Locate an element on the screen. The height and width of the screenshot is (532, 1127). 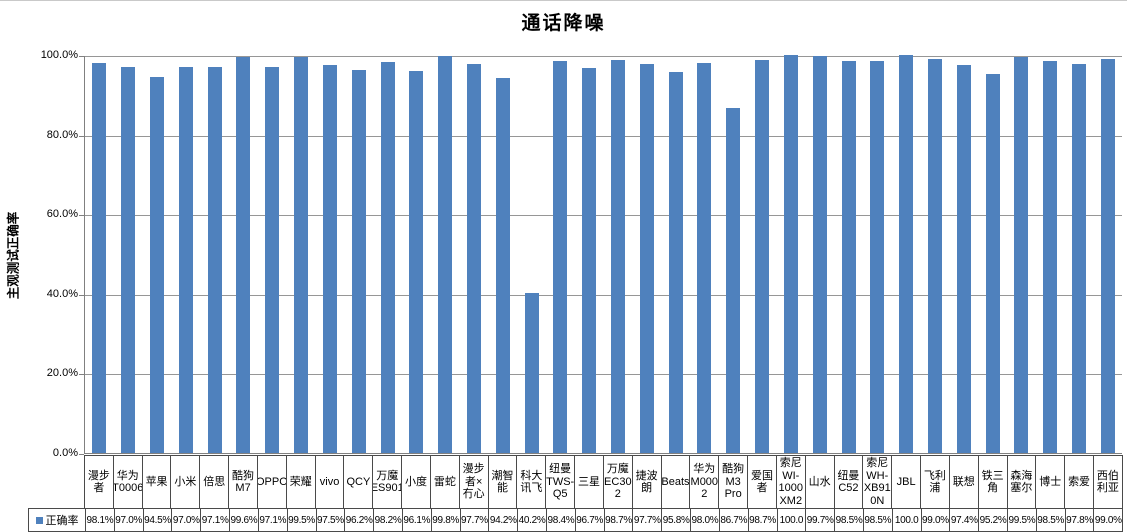
category-header-cell: 索尼 WH- XB91 0N is located at coordinates (876, 482).